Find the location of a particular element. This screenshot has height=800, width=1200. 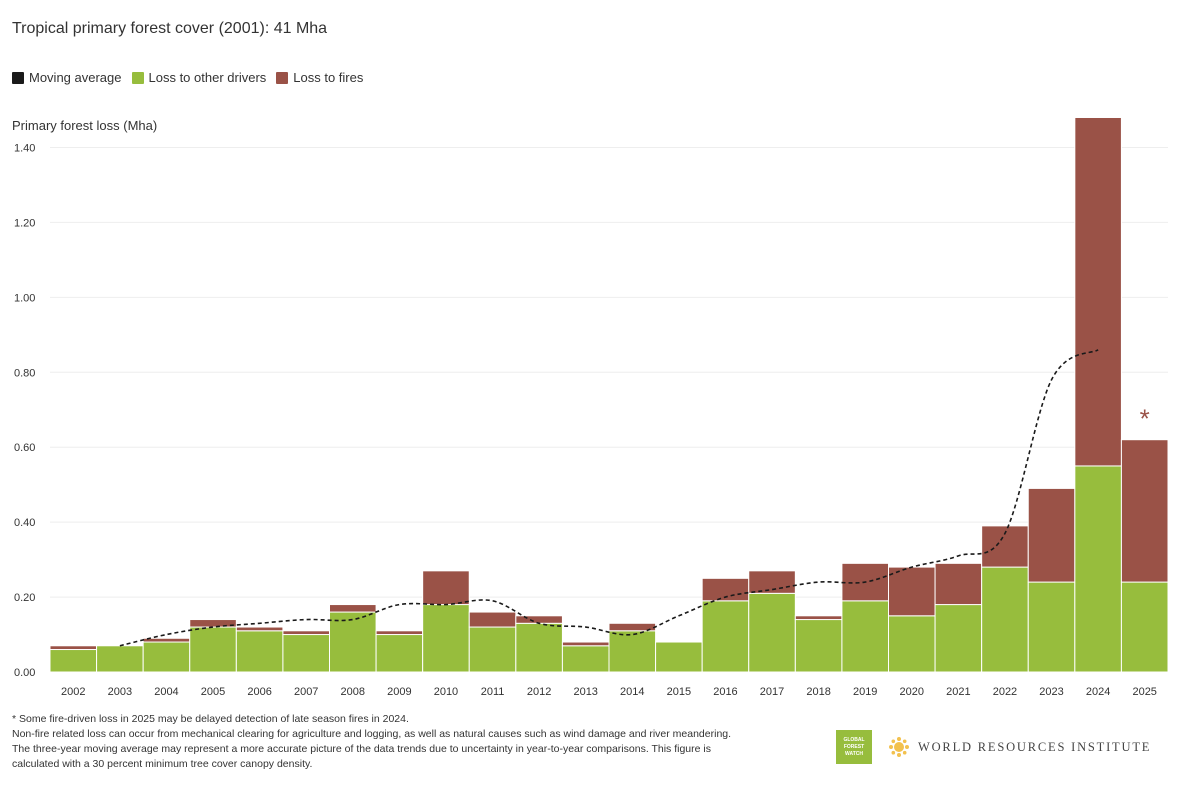

x-tick-label: 2019 is located at coordinates (865, 692).